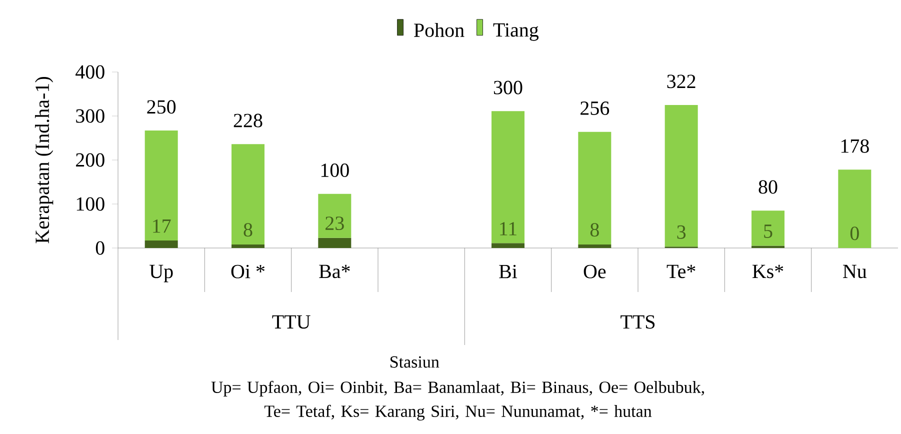 This screenshot has height=434, width=901. What do you see at coordinates (44, 160) in the screenshot?
I see `y-axis-title: Kerapatan (Ind.ha-1)` at bounding box center [44, 160].